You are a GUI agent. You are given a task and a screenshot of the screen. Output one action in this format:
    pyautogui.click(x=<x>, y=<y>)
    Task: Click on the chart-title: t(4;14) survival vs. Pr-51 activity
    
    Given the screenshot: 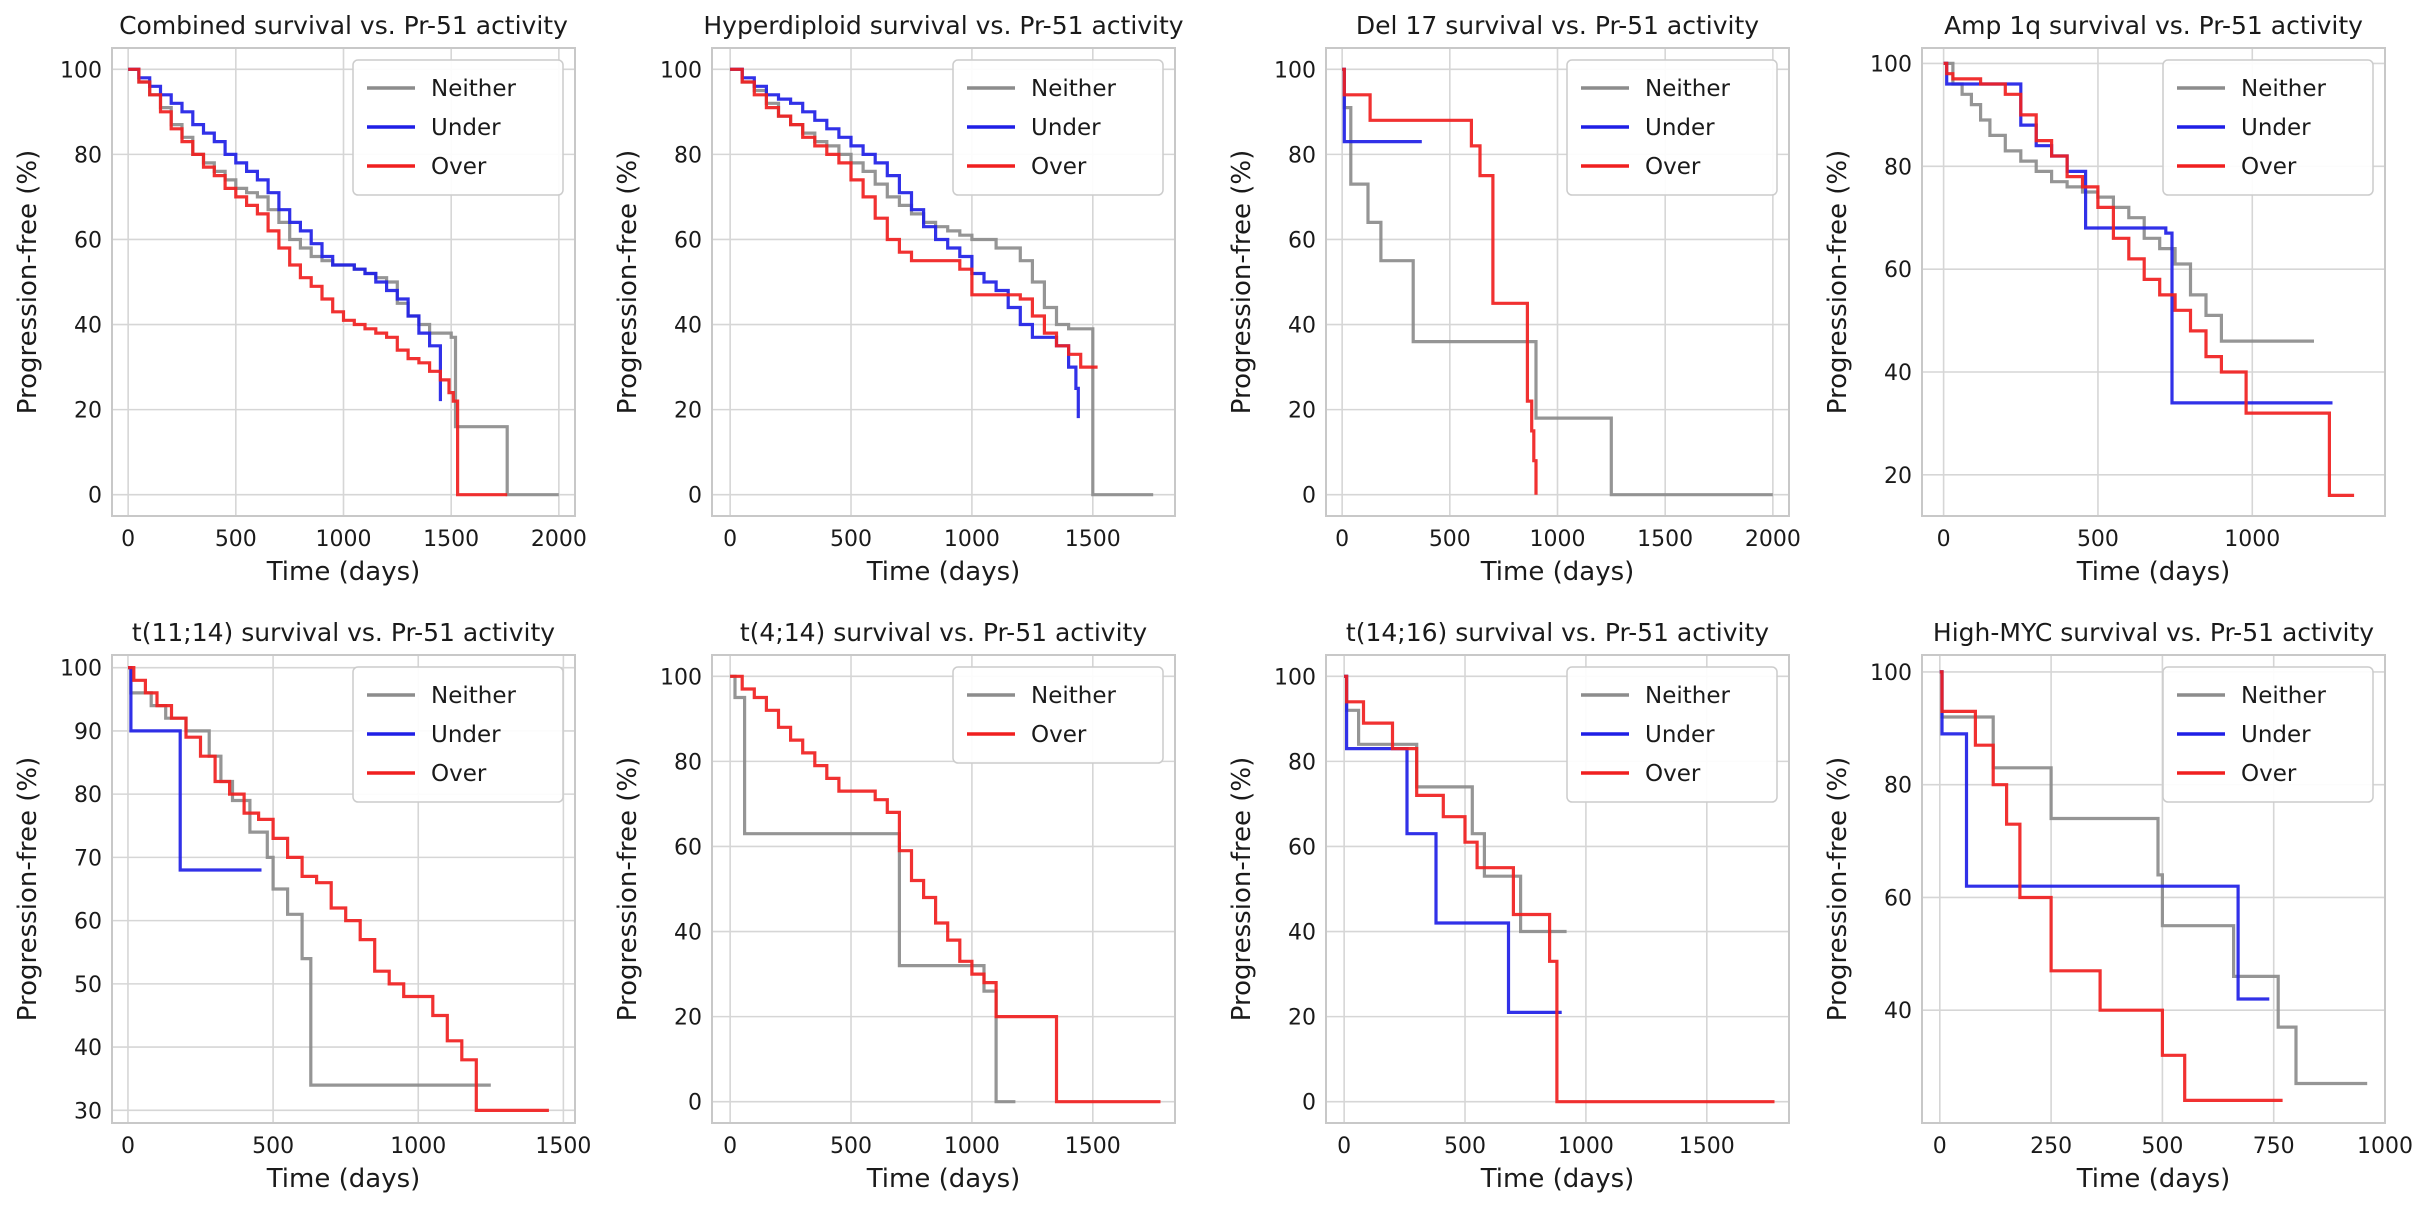 What is the action you would take?
    pyautogui.click(x=943, y=632)
    